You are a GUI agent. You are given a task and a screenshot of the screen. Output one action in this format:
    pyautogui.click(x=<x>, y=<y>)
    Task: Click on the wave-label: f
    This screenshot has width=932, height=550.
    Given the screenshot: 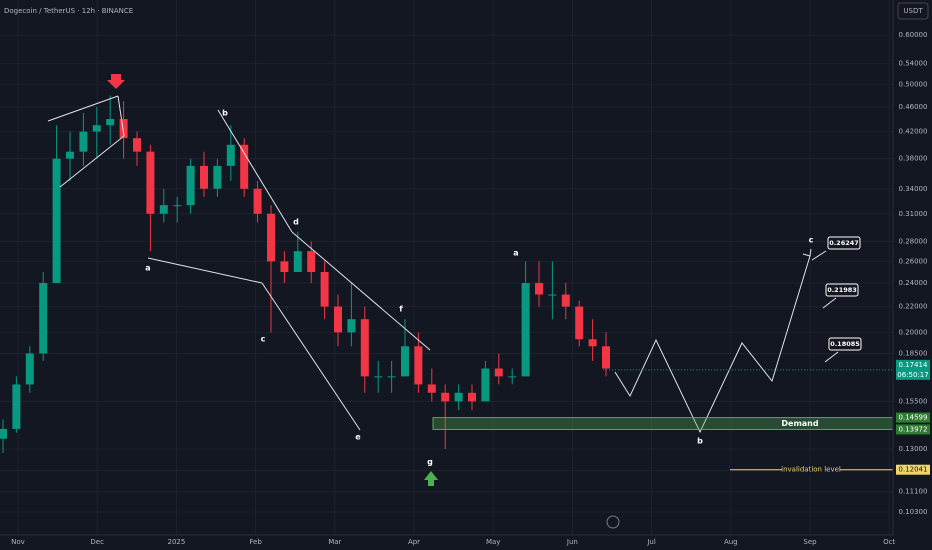 What is the action you would take?
    pyautogui.click(x=401, y=309)
    